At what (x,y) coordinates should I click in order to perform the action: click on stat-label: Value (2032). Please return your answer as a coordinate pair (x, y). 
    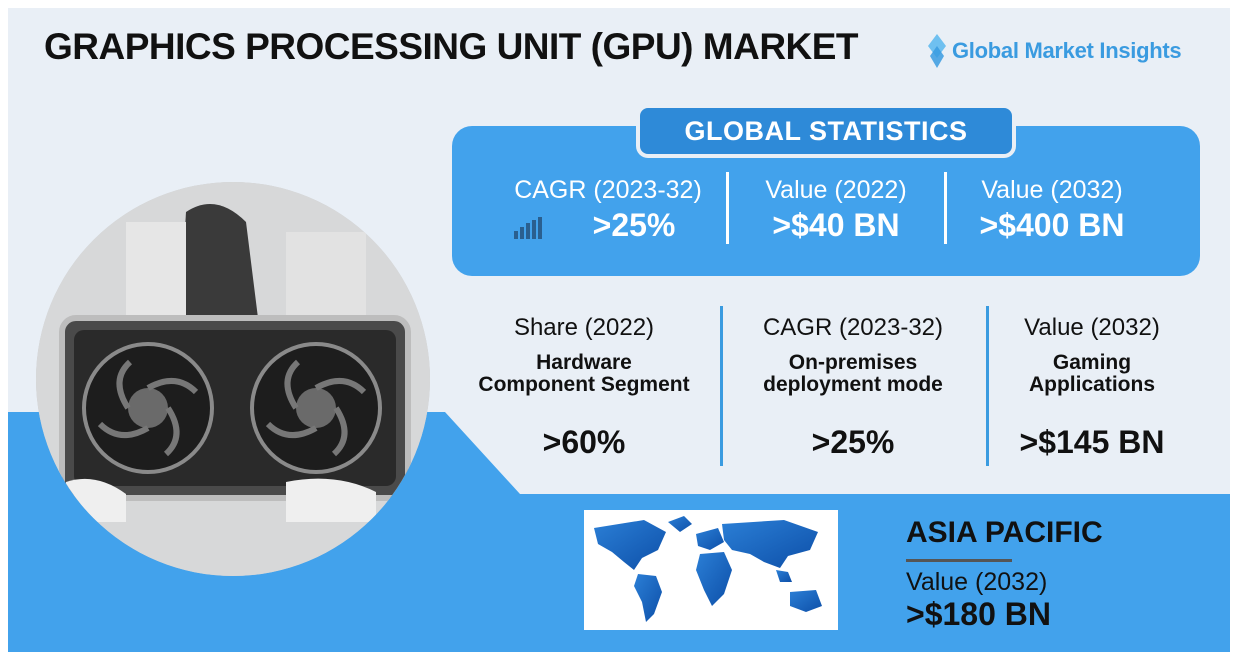
    Looking at the image, I should click on (1052, 190).